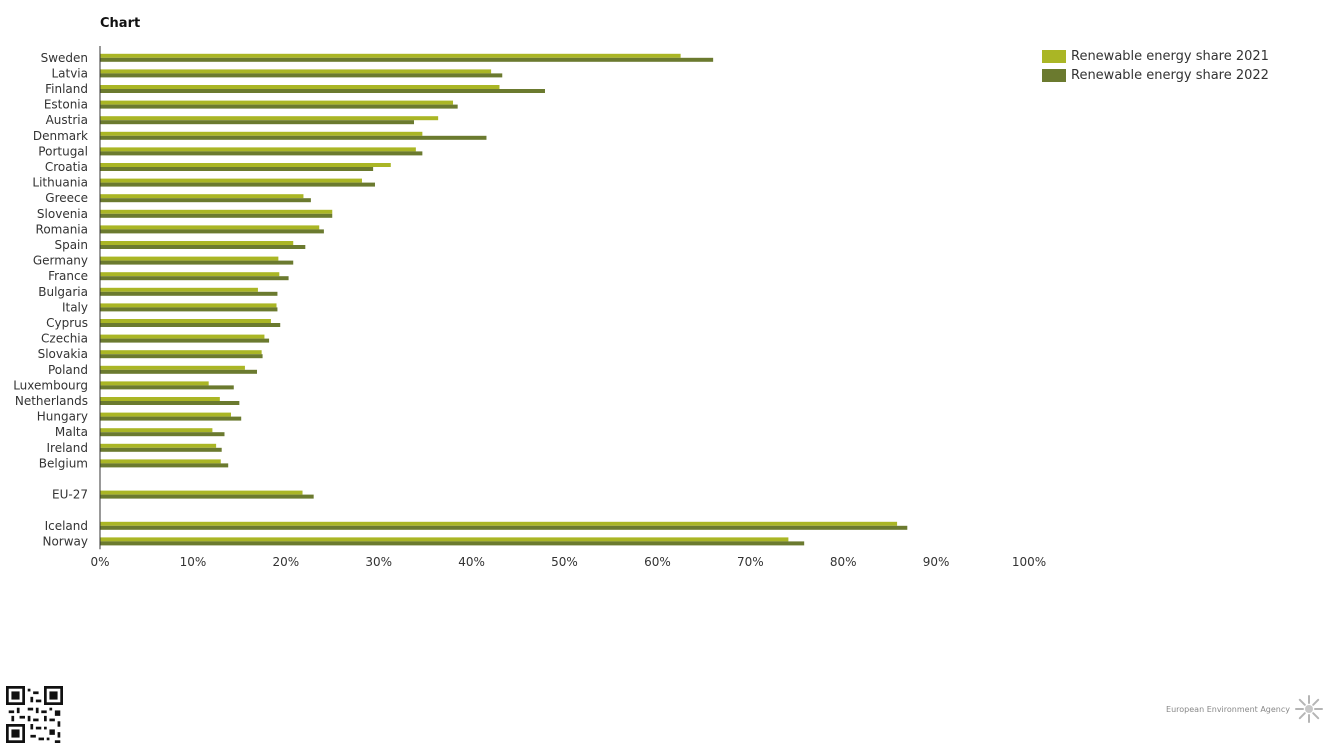 This screenshot has height=750, width=1330. Describe the element at coordinates (67, 120) in the screenshot. I see `category-label: Austria` at that location.